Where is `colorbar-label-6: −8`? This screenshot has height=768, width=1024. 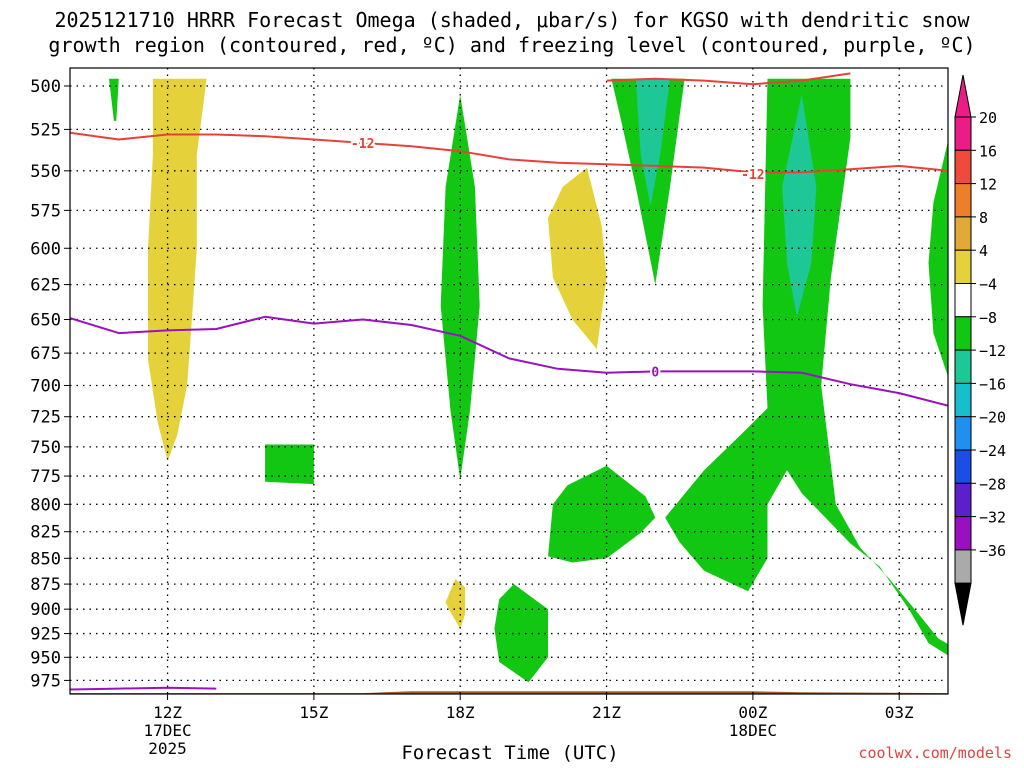 colorbar-label-6: −8 is located at coordinates (988, 318).